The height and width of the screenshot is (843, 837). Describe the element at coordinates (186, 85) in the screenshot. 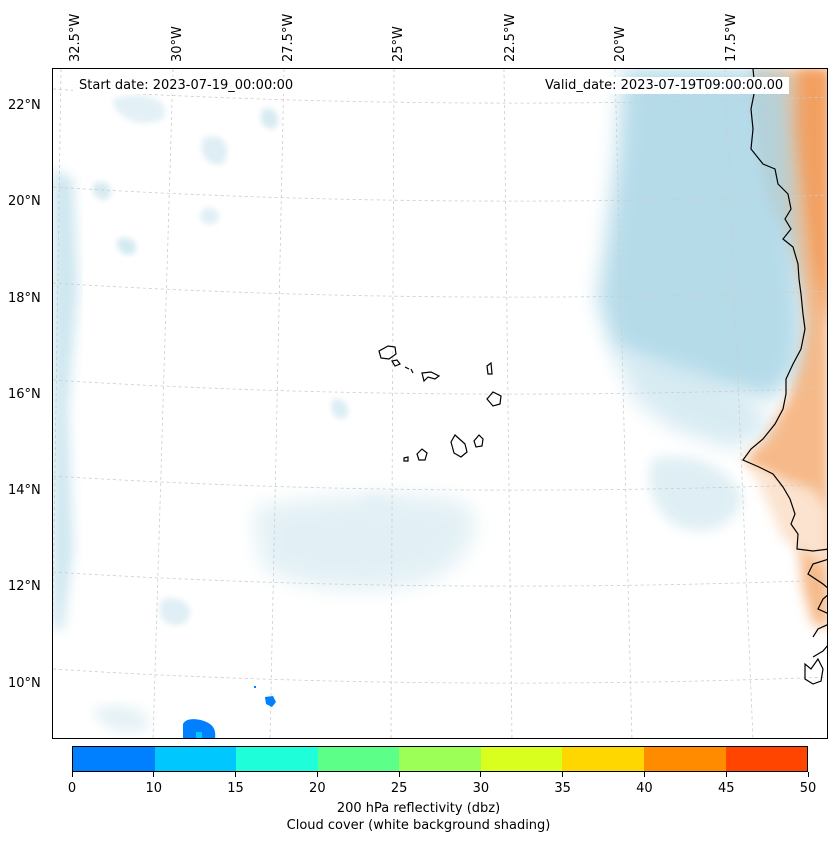

I see `start-date-label: Start date: 2023-07-19_00:00:00` at that location.